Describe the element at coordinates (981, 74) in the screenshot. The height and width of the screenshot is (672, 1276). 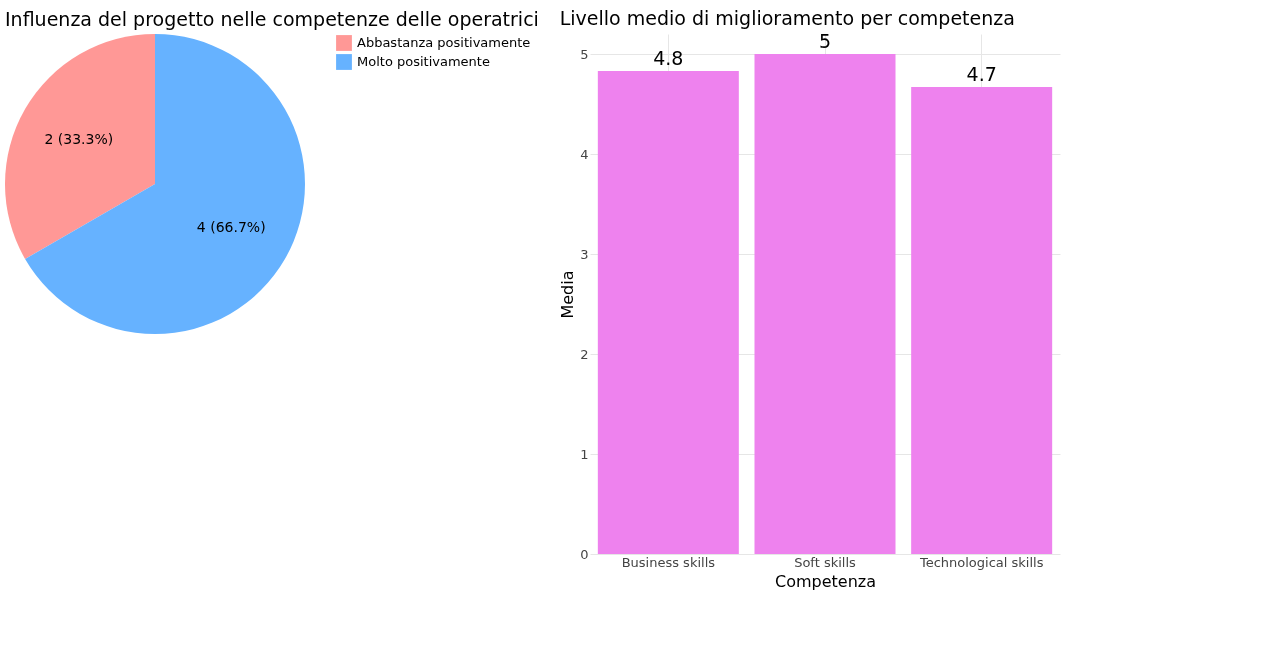
I see `data-label: 4.7` at that location.